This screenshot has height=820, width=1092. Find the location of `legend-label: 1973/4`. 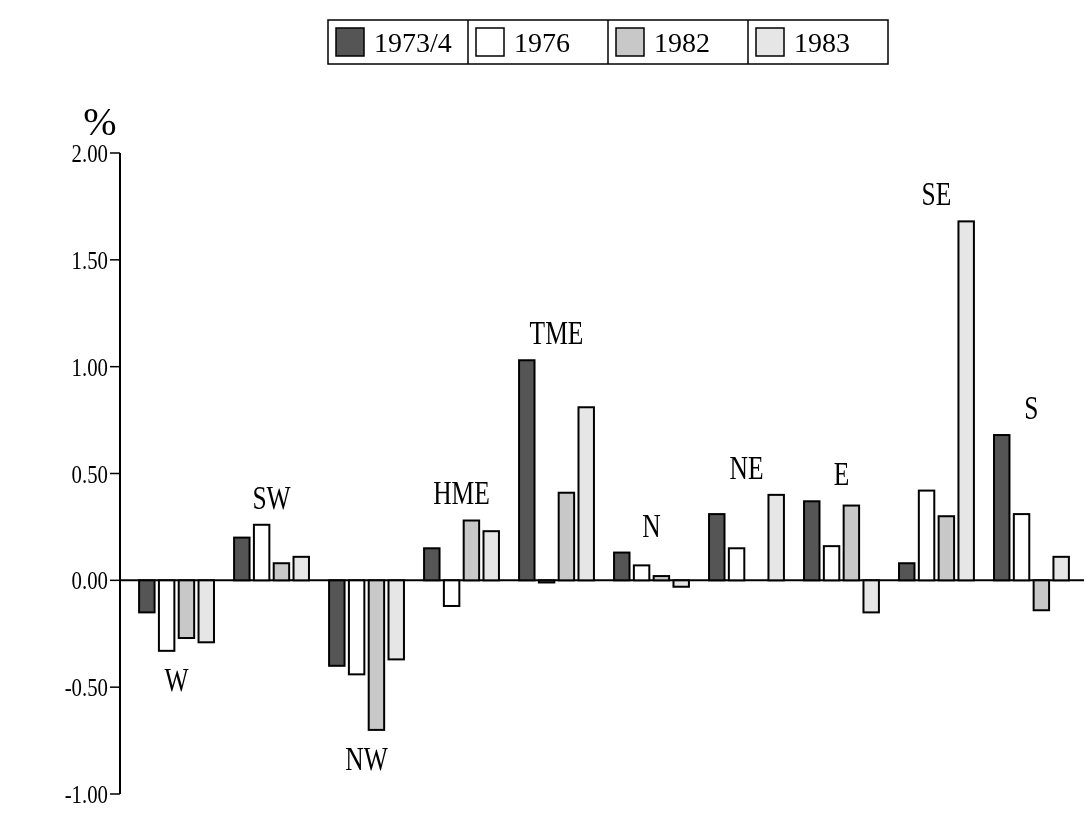

legend-label: 1973/4 is located at coordinates (413, 42).